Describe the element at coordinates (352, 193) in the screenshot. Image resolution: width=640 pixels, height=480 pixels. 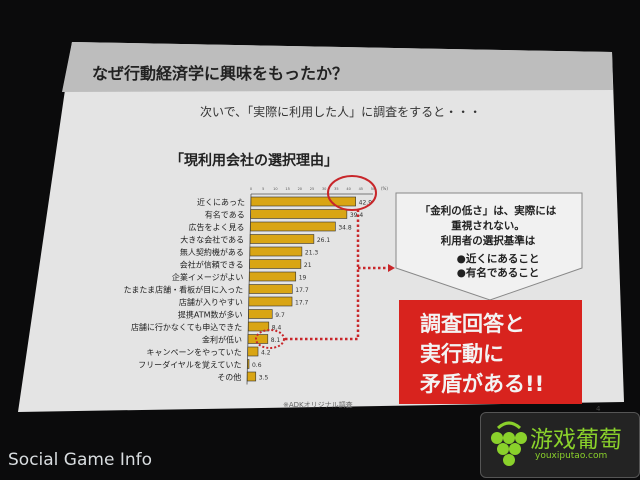
I see `highlight-circle` at that location.